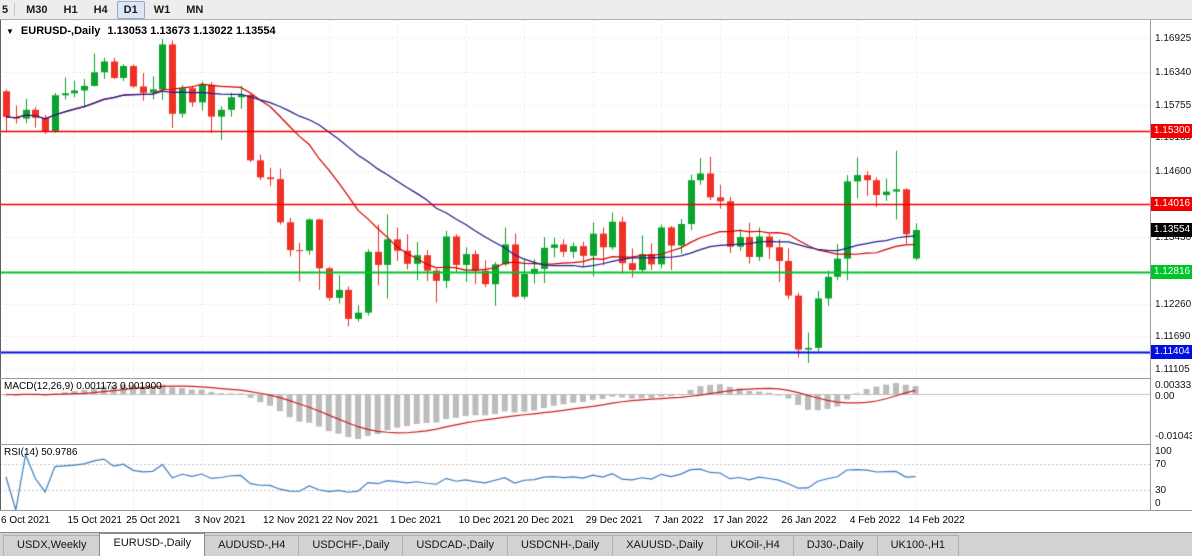  Describe the element at coordinates (1171, 130) in the screenshot. I see `hline-price-badge: 1.15300` at that location.